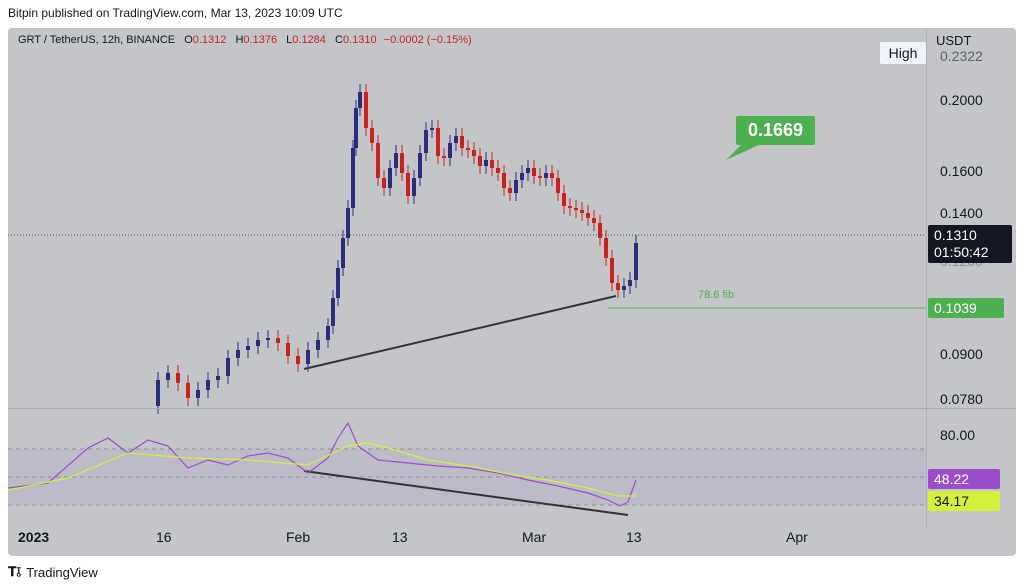 The width and height of the screenshot is (1024, 588). What do you see at coordinates (961, 213) in the screenshot?
I see `price-tick: 0.1400` at bounding box center [961, 213].